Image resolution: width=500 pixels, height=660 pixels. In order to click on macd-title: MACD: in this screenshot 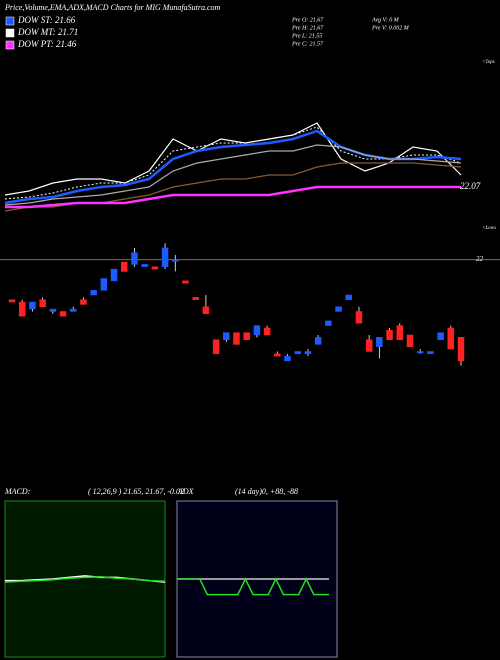, I will do `click(17, 491)`.